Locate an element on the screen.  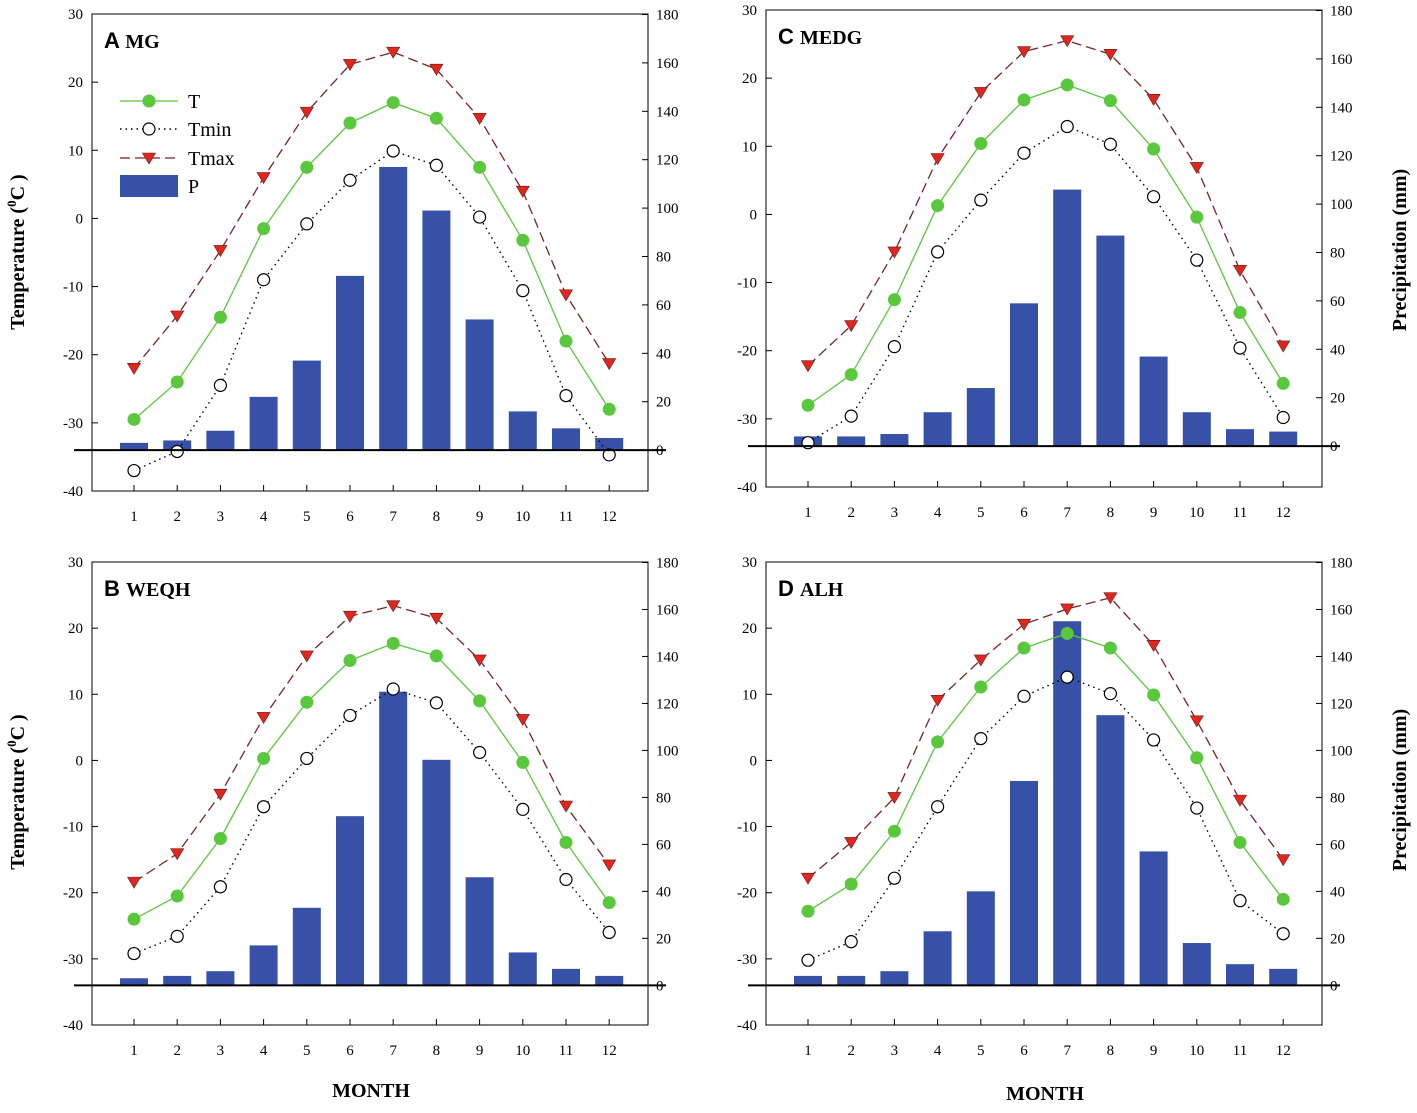
panel-label: A MG is located at coordinates (132, 40).